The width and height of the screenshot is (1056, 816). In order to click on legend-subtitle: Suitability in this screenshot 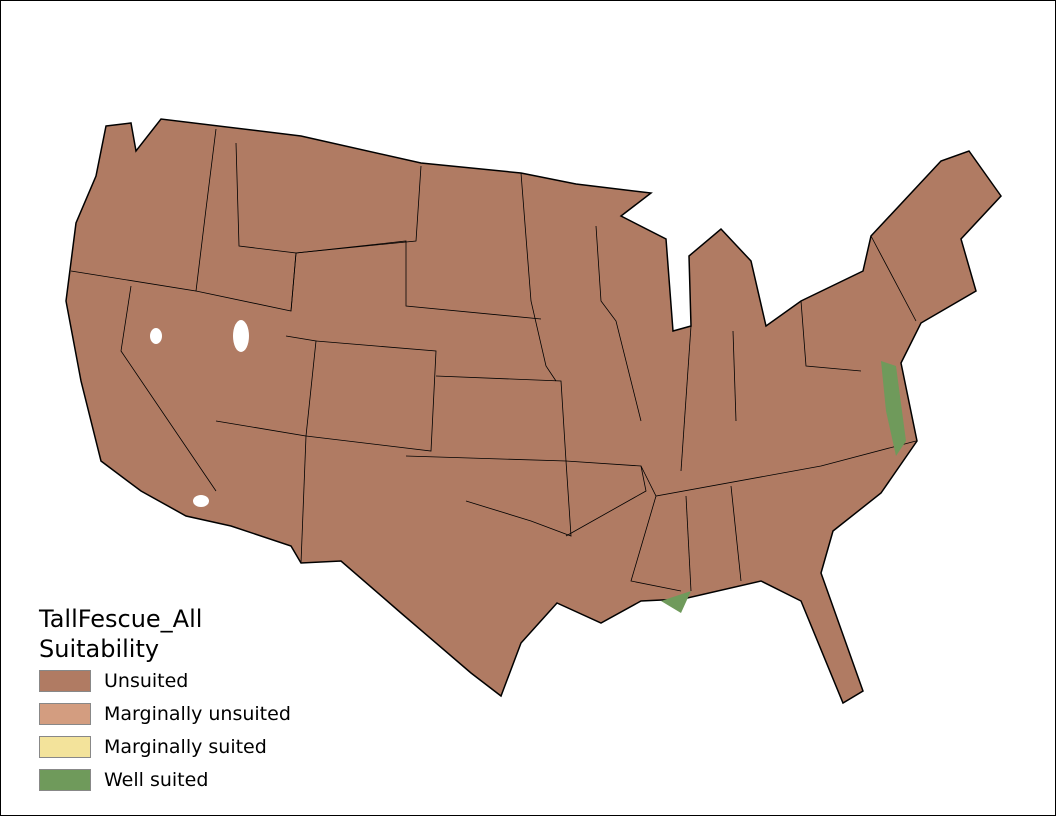, I will do `click(99, 649)`.